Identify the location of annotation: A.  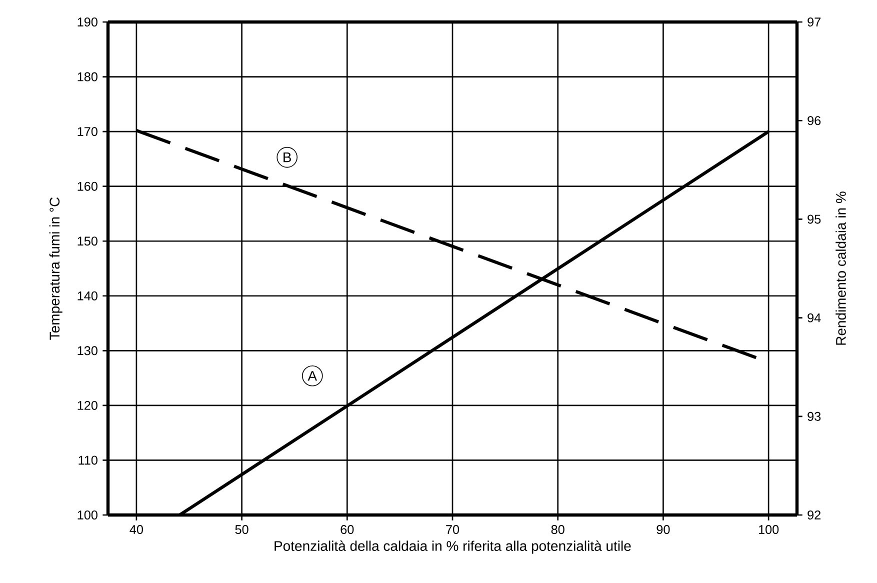
(313, 376).